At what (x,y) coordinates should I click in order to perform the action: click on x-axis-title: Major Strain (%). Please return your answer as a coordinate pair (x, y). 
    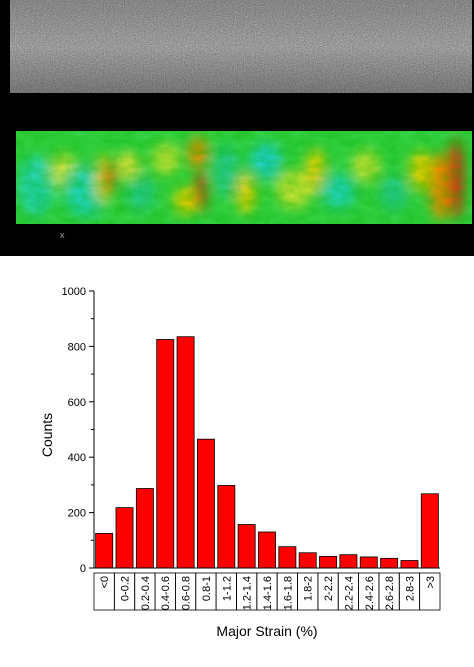
    Looking at the image, I should click on (266, 631).